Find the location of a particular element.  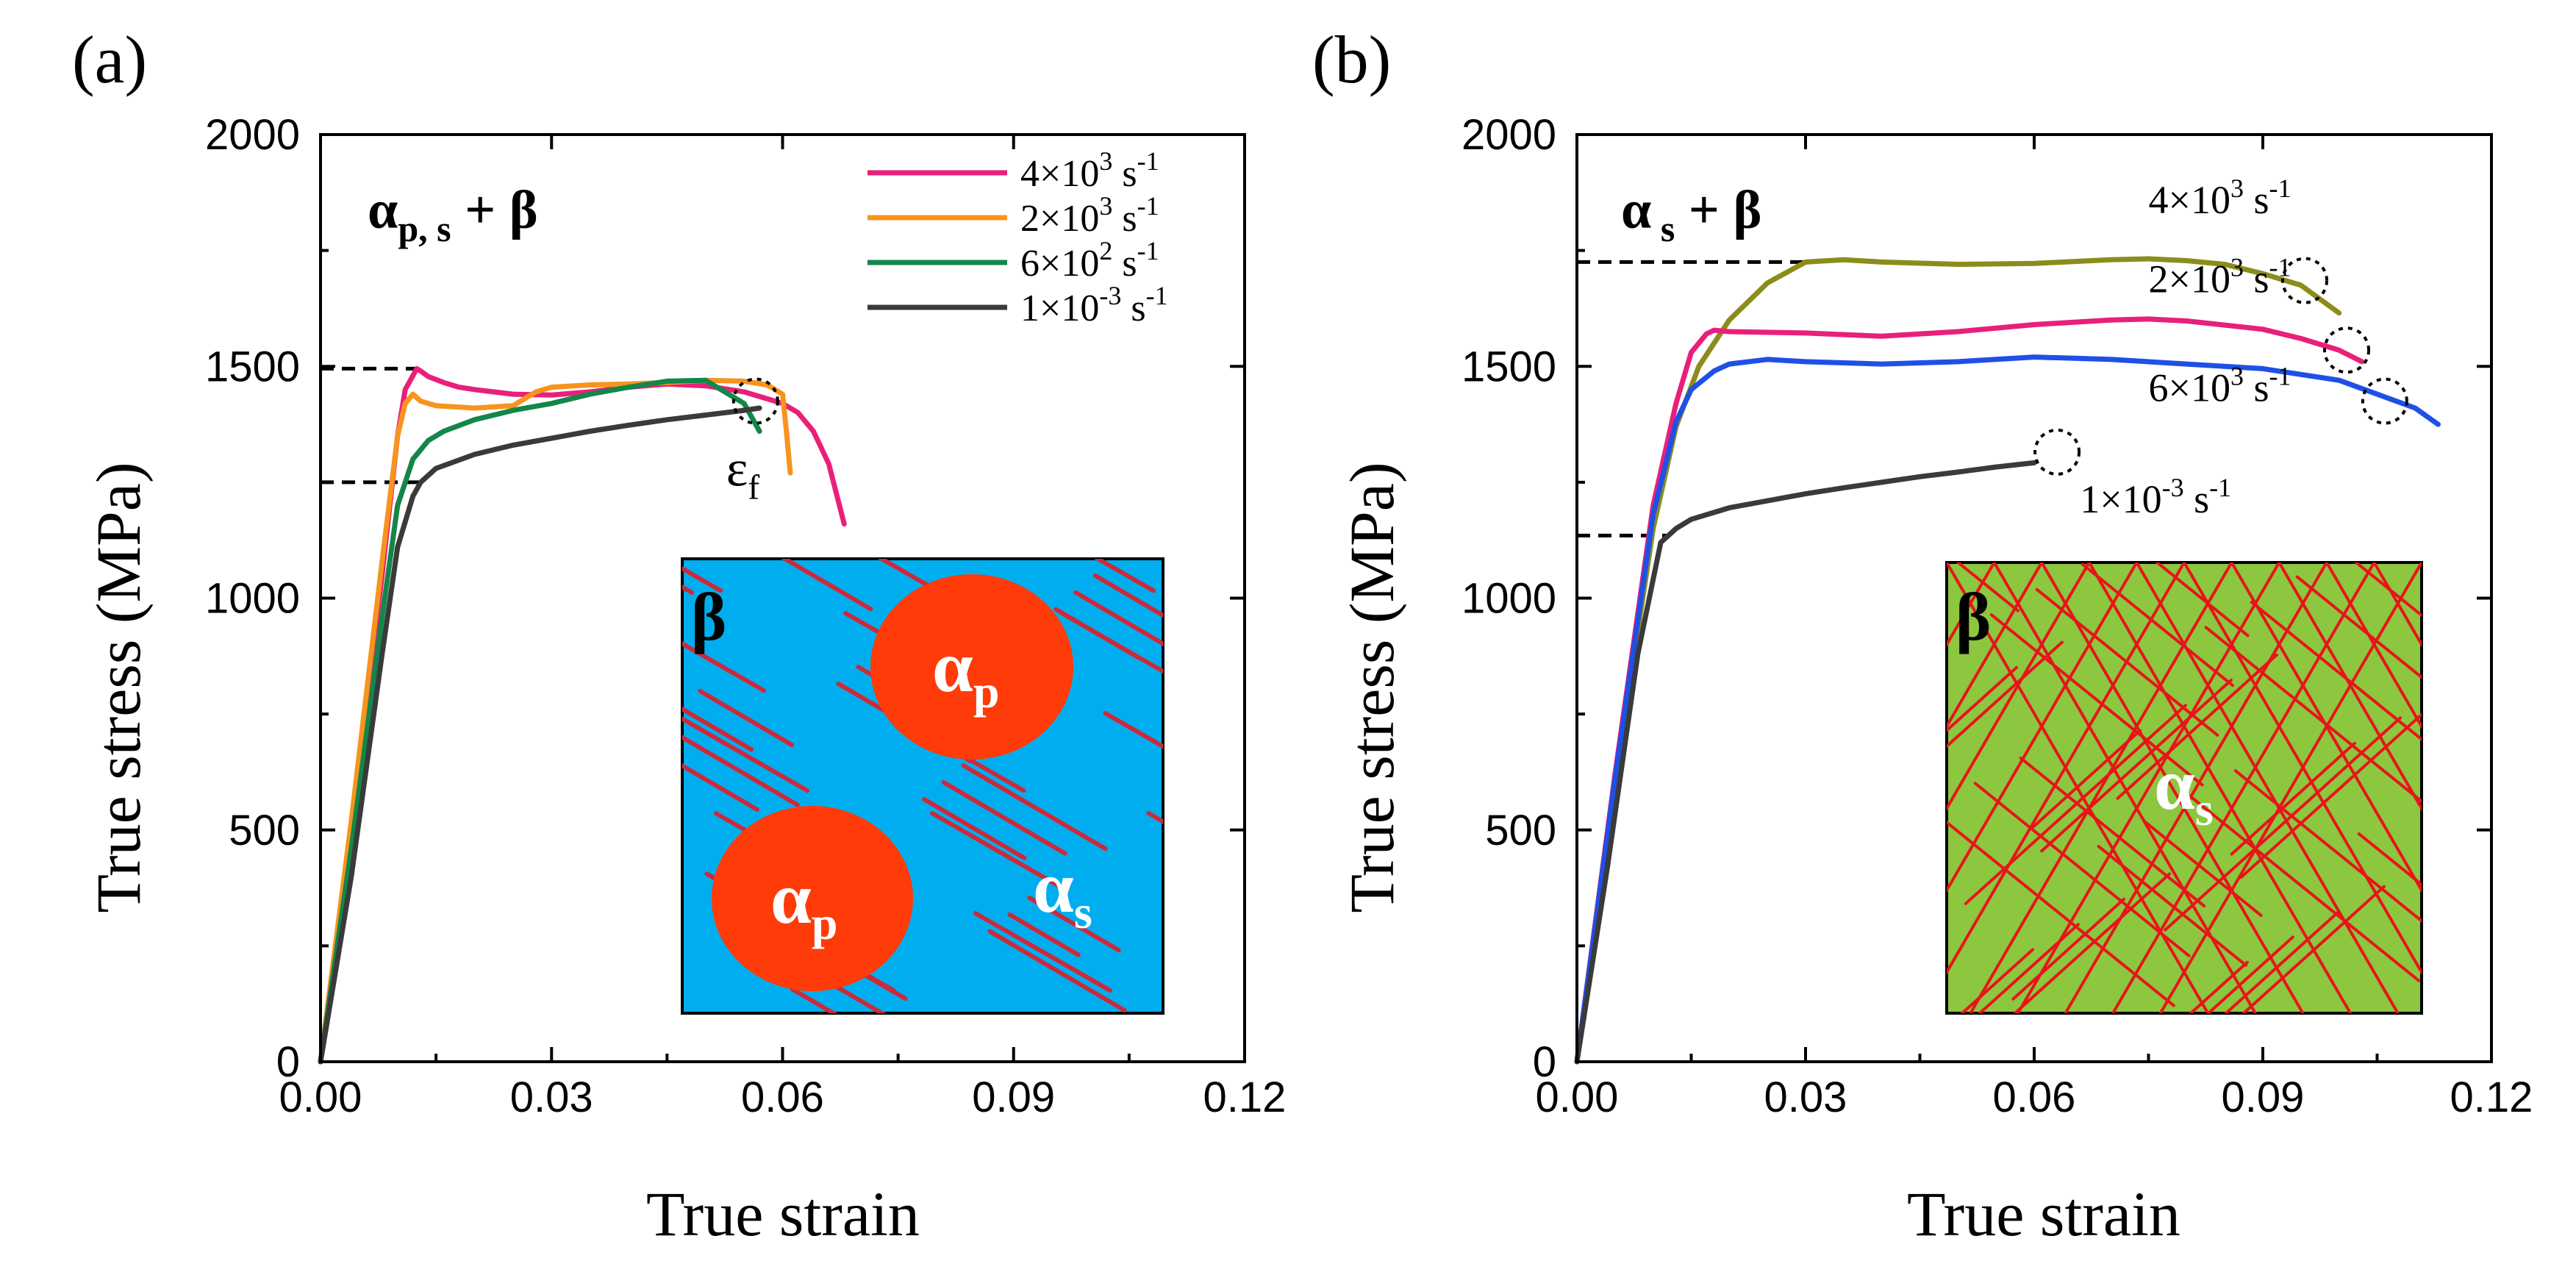

panel-a-y-axis-label: True stress (MPa) is located at coordinates (118, 687).